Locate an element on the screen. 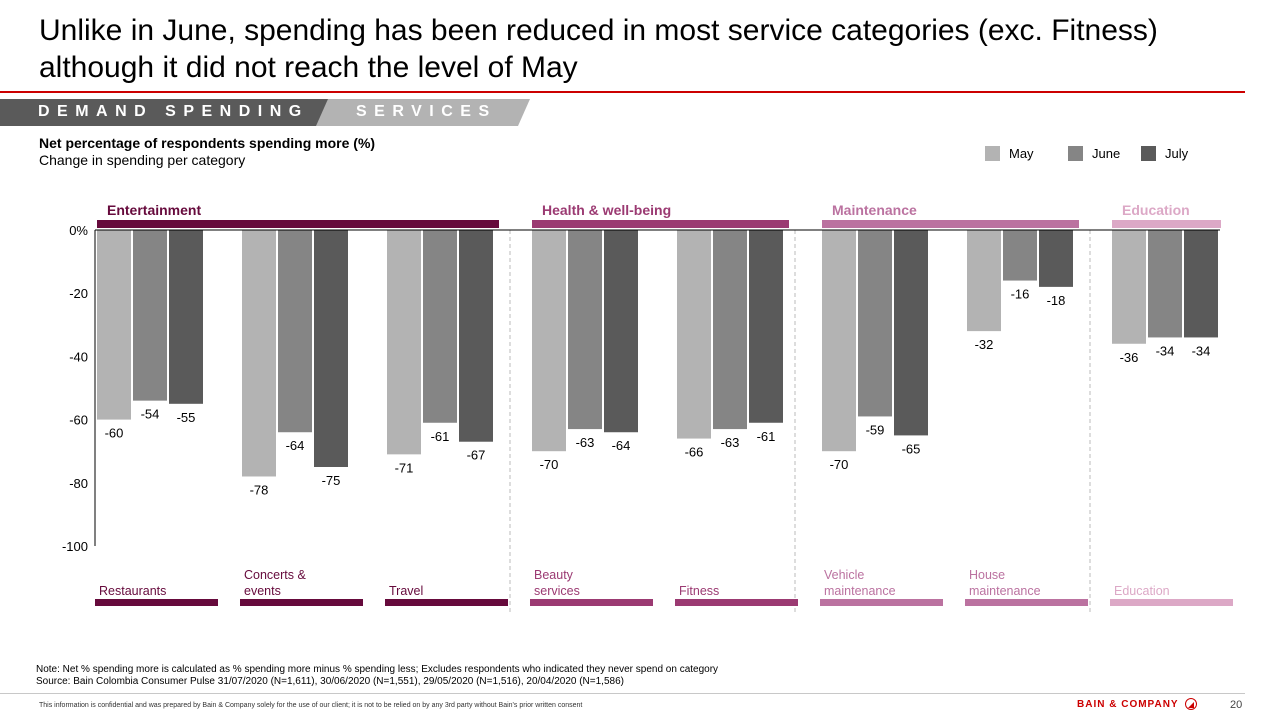 This screenshot has width=1280, height=720. y-tick-label: -100 is located at coordinates (75, 546).